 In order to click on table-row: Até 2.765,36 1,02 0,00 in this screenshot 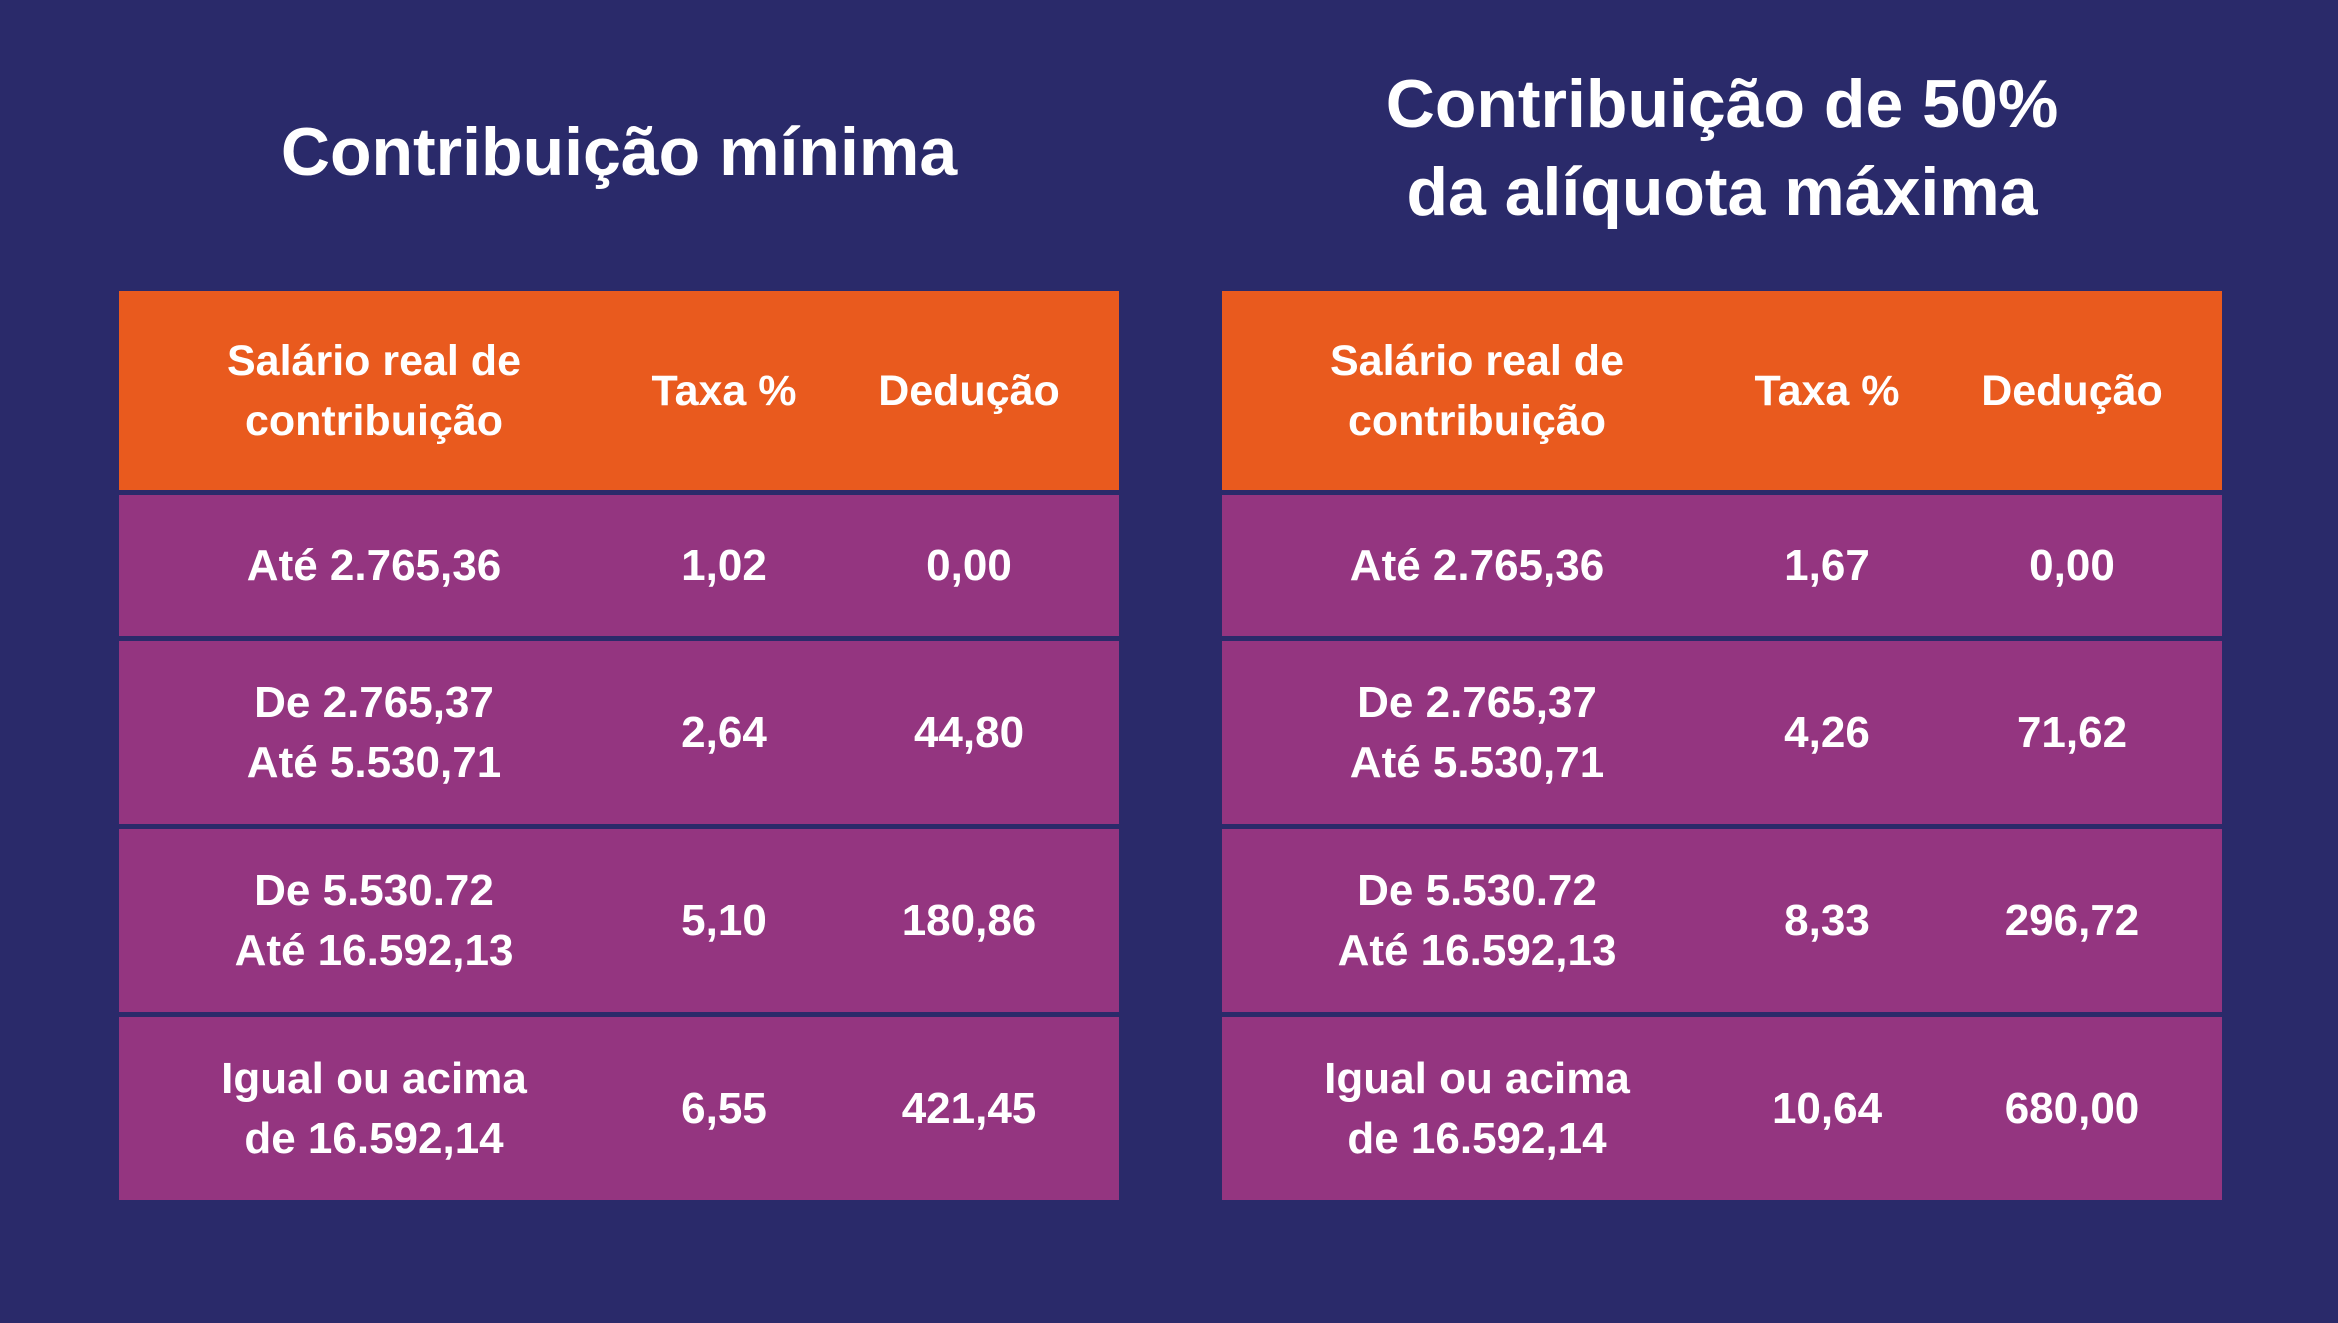, I will do `click(619, 565)`.